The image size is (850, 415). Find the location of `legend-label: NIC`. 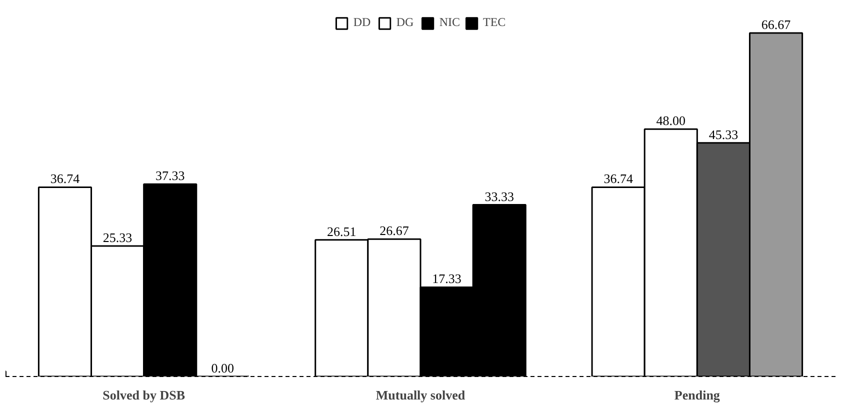

legend-label: NIC is located at coordinates (449, 22).